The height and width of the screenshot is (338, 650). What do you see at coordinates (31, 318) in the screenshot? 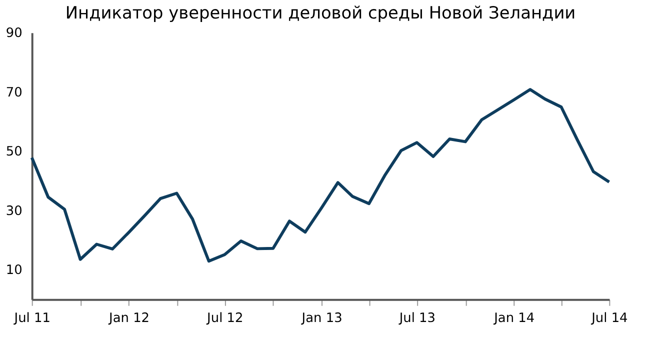
I see `x-tick-label: Jul 11` at bounding box center [31, 318].